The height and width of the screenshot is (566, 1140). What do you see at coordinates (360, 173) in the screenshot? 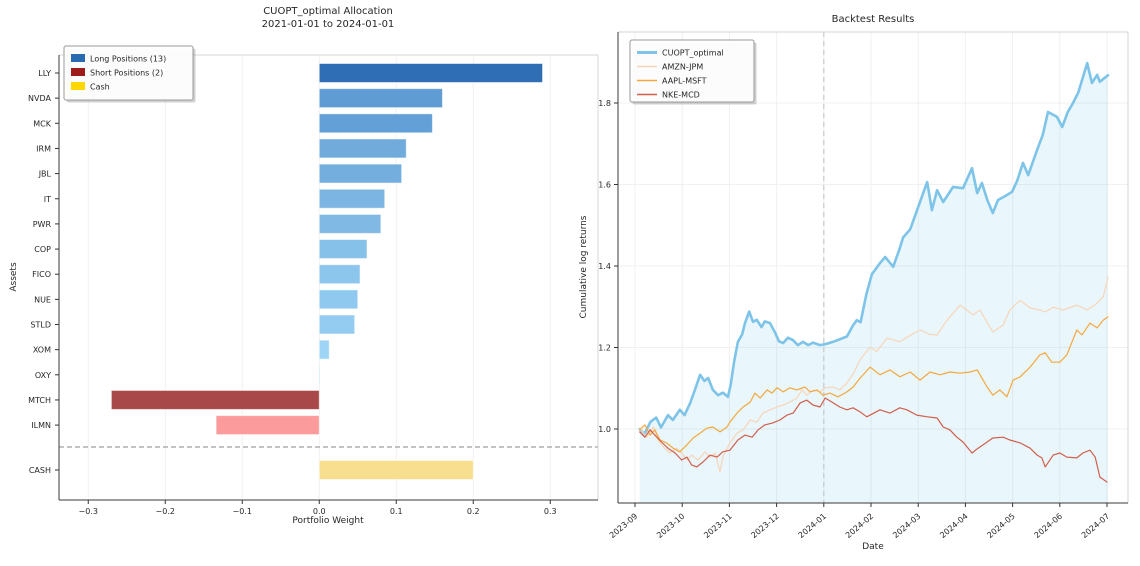
I see `bar-jbl` at bounding box center [360, 173].